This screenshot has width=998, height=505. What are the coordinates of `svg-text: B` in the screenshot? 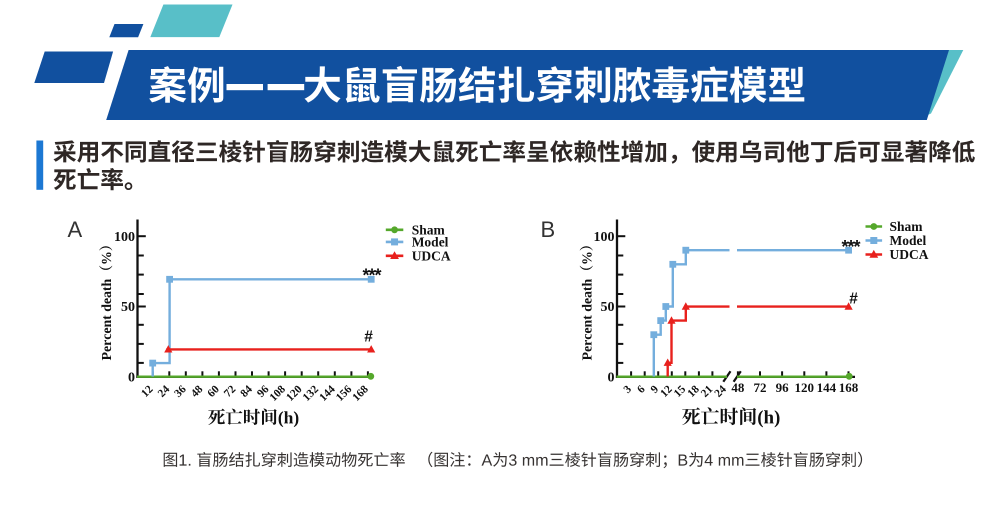 It's located at (548, 229).